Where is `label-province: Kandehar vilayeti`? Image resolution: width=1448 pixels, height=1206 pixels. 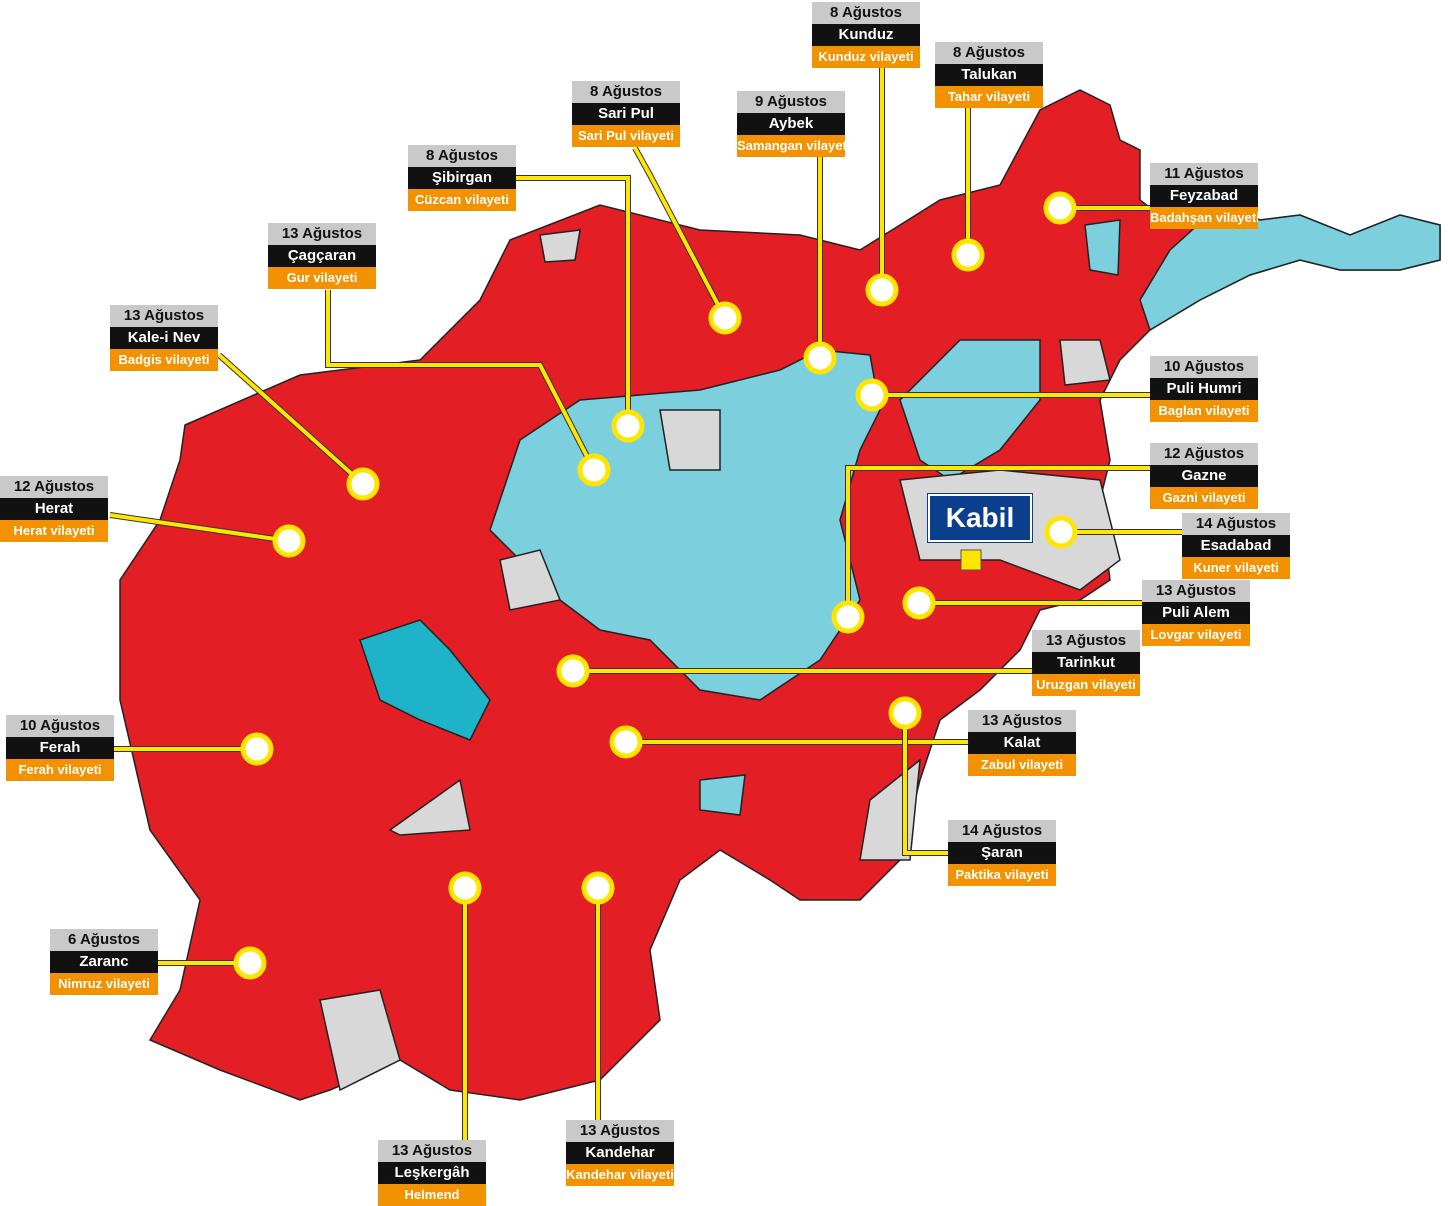 label-province: Kandehar vilayeti is located at coordinates (620, 1175).